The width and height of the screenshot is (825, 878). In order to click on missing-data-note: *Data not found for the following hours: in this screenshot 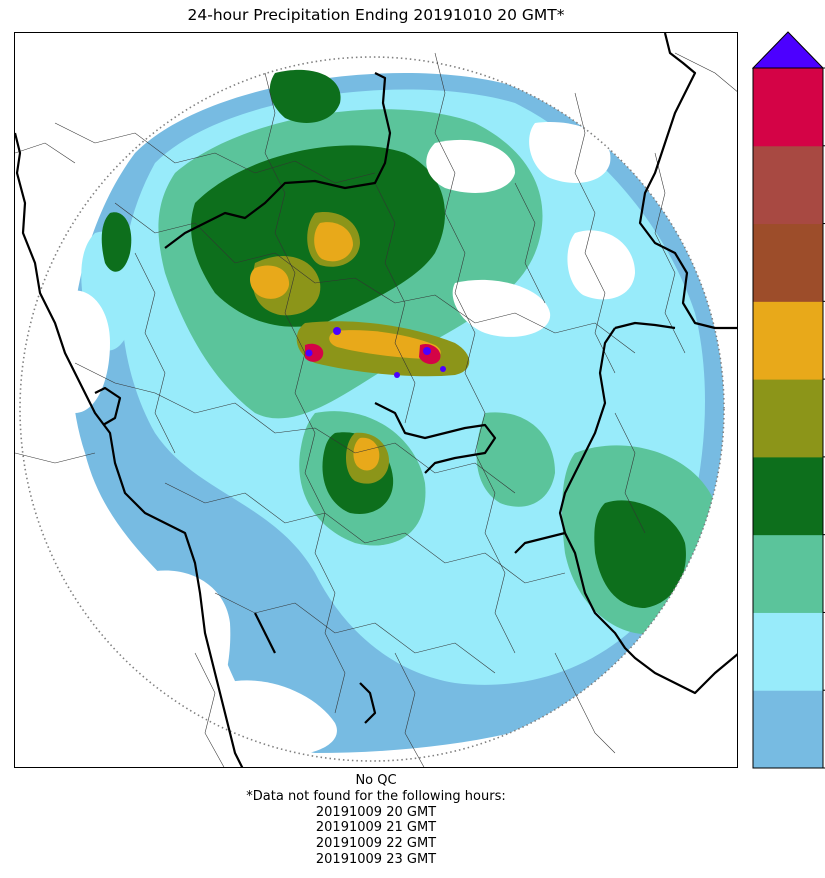, I will do `click(376, 796)`.